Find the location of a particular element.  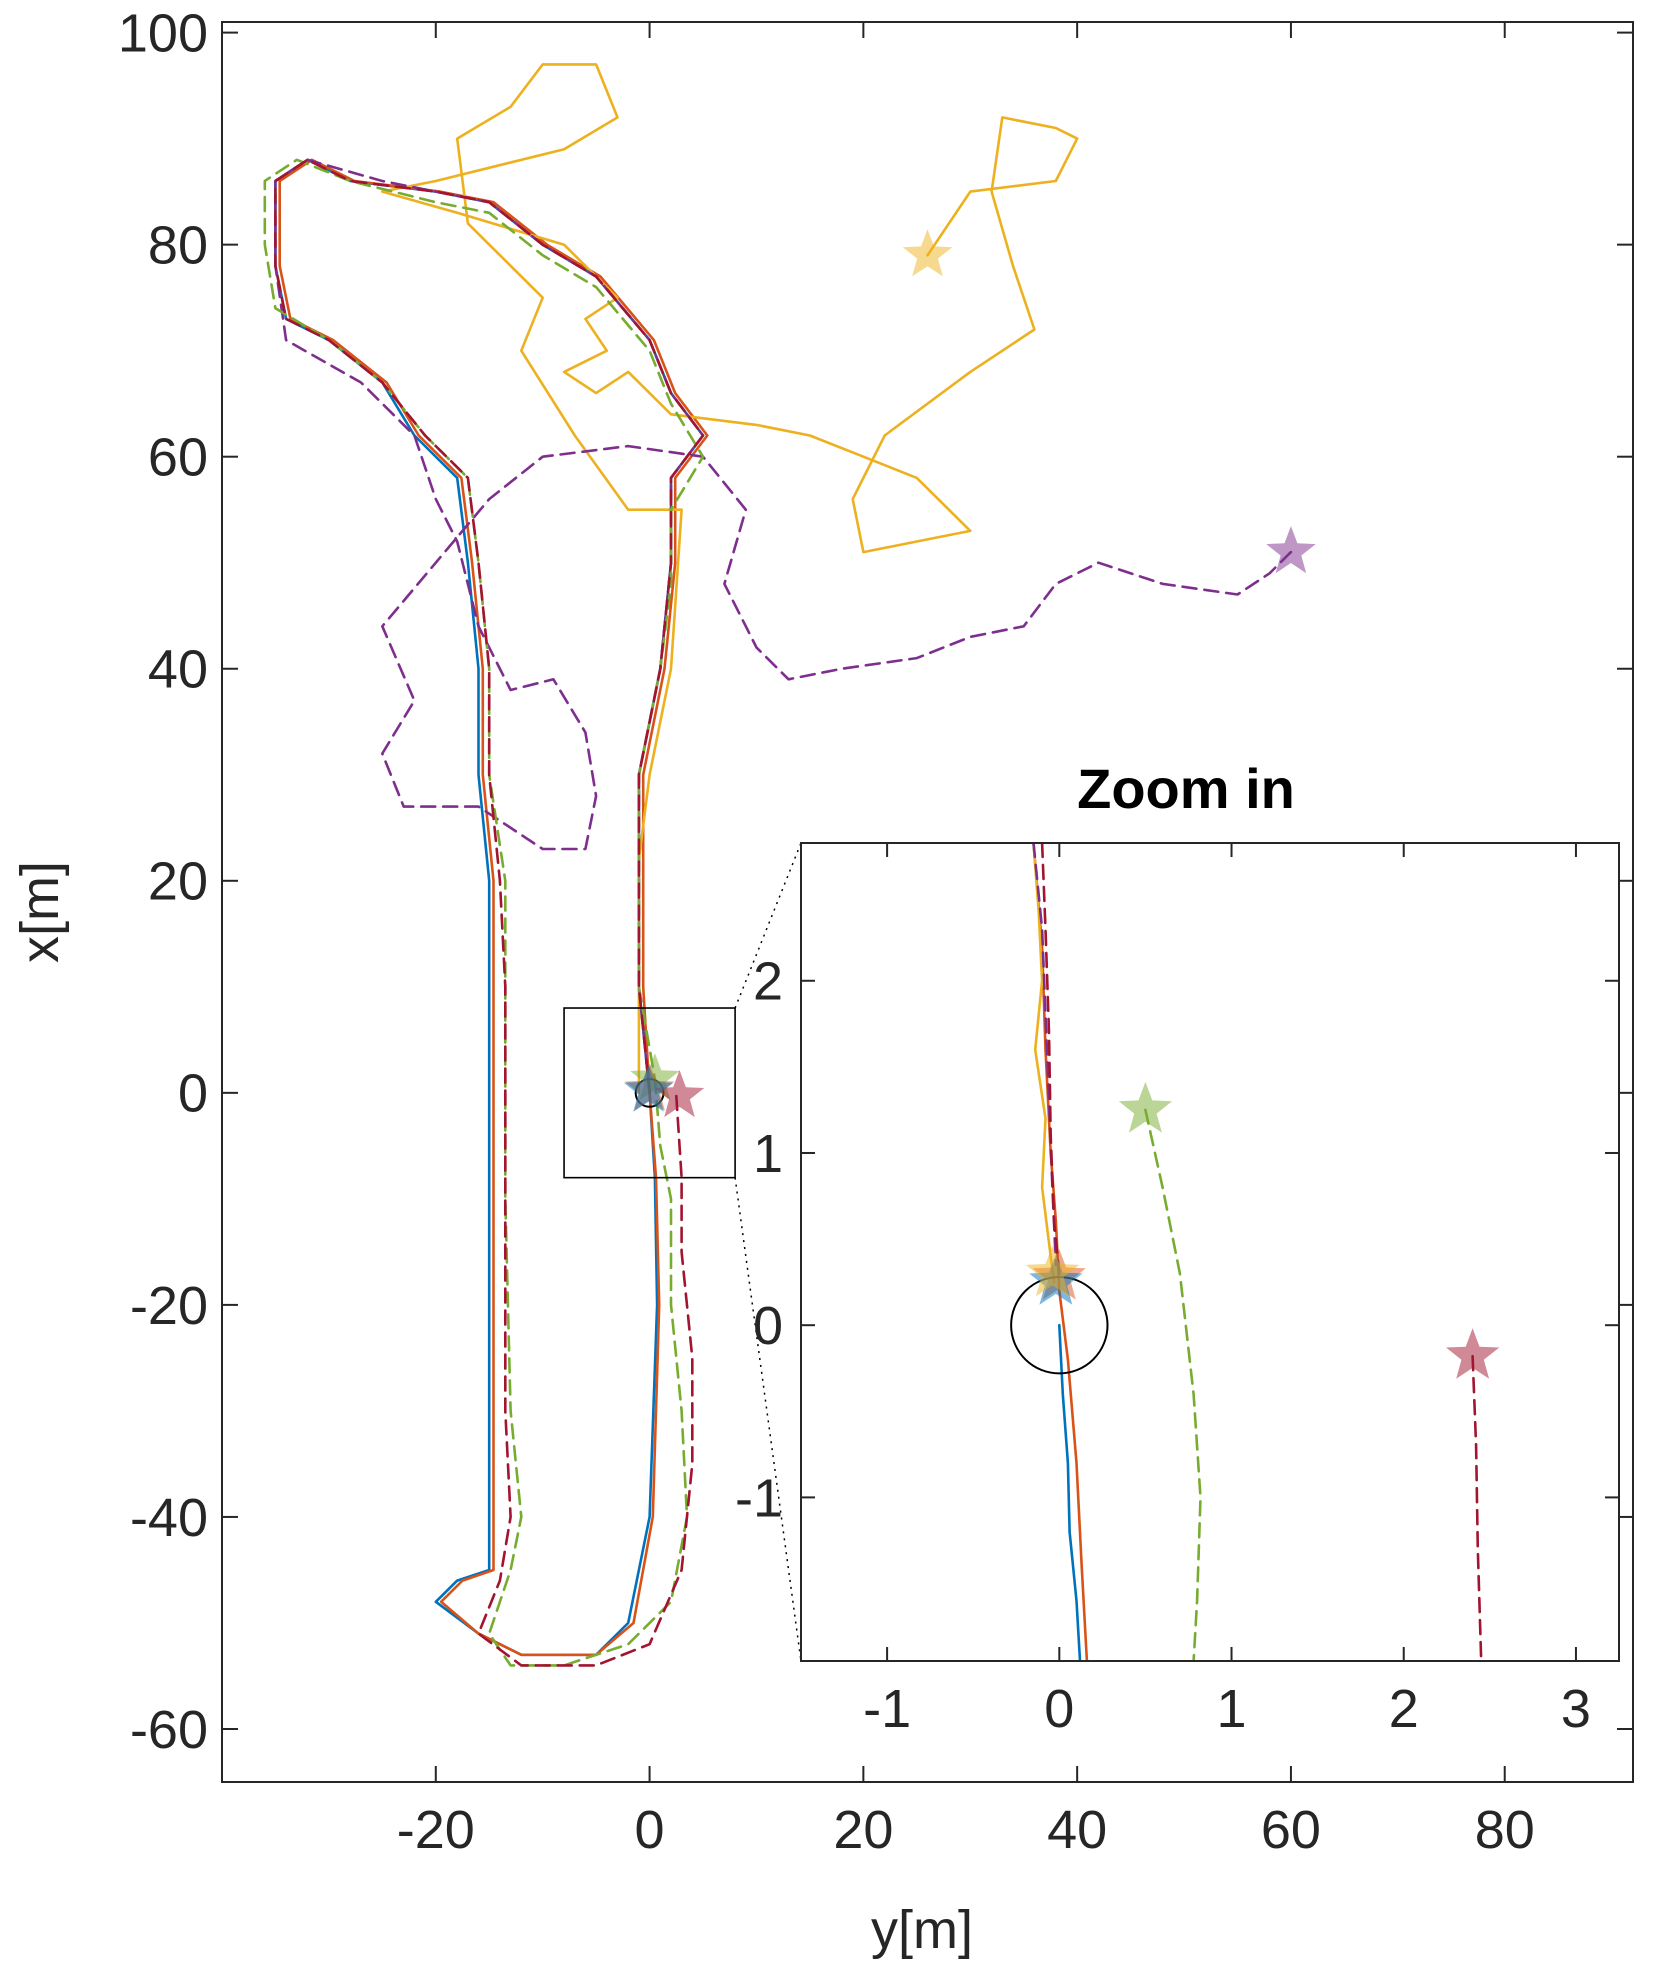

inset-y-tick-label-2: 1 is located at coordinates (768, 1154).